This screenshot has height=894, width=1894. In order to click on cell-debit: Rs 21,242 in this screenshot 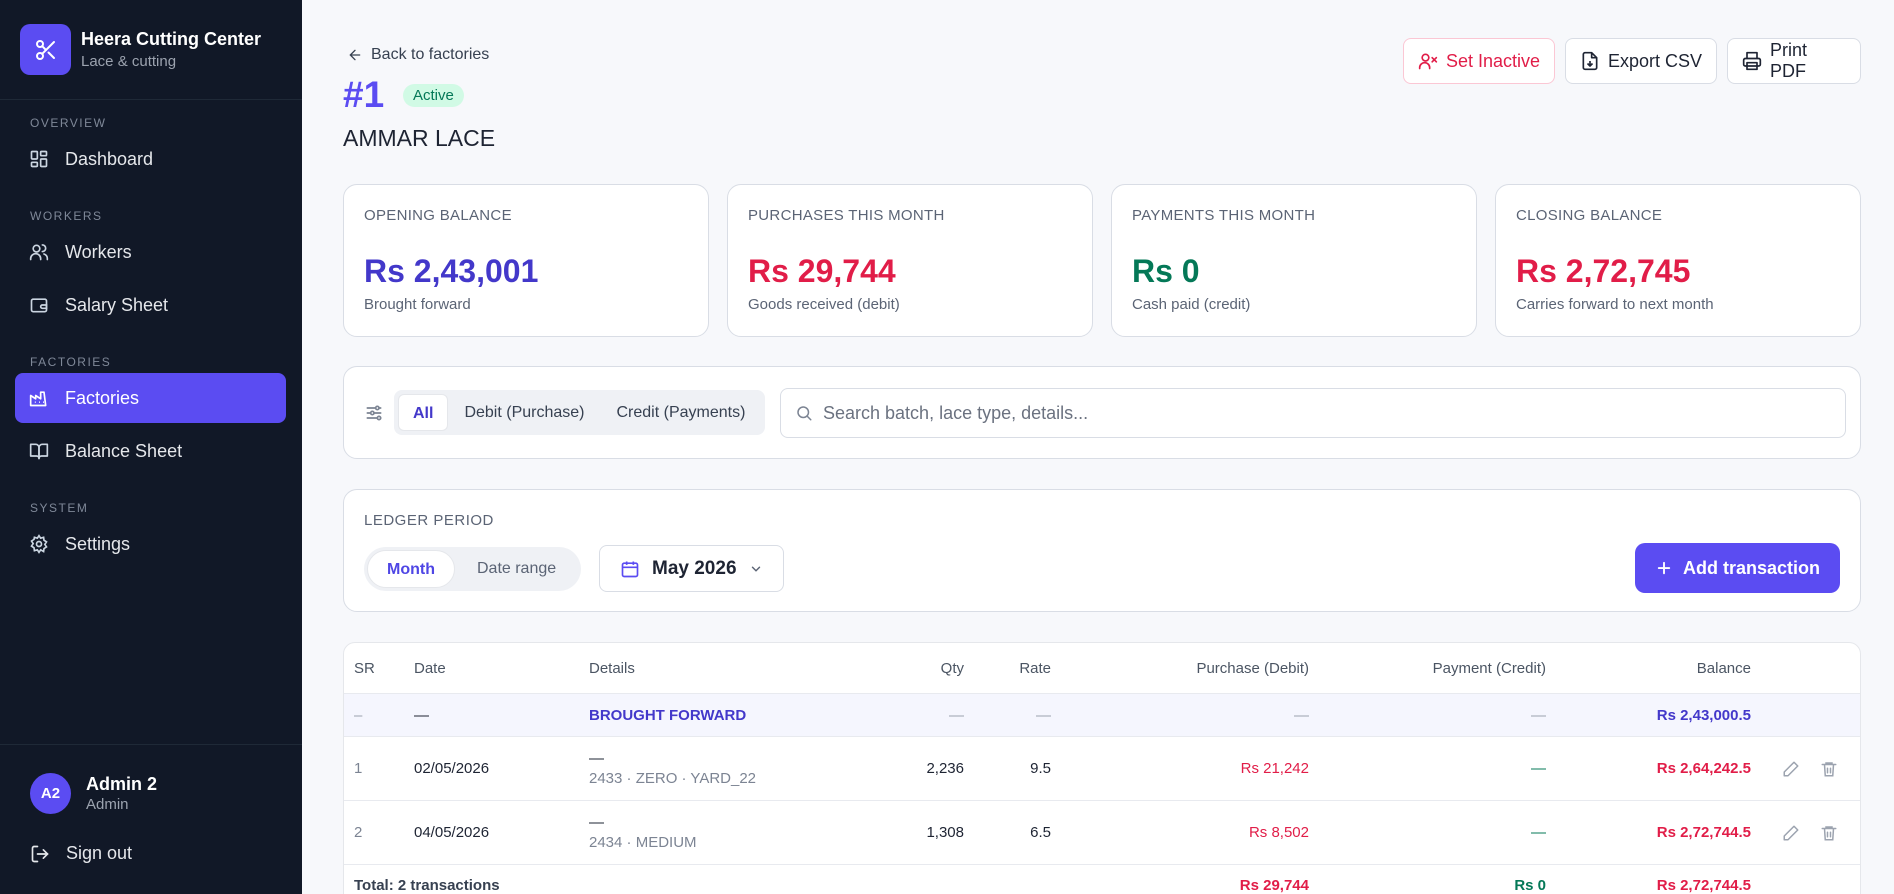, I will do `click(1274, 768)`.